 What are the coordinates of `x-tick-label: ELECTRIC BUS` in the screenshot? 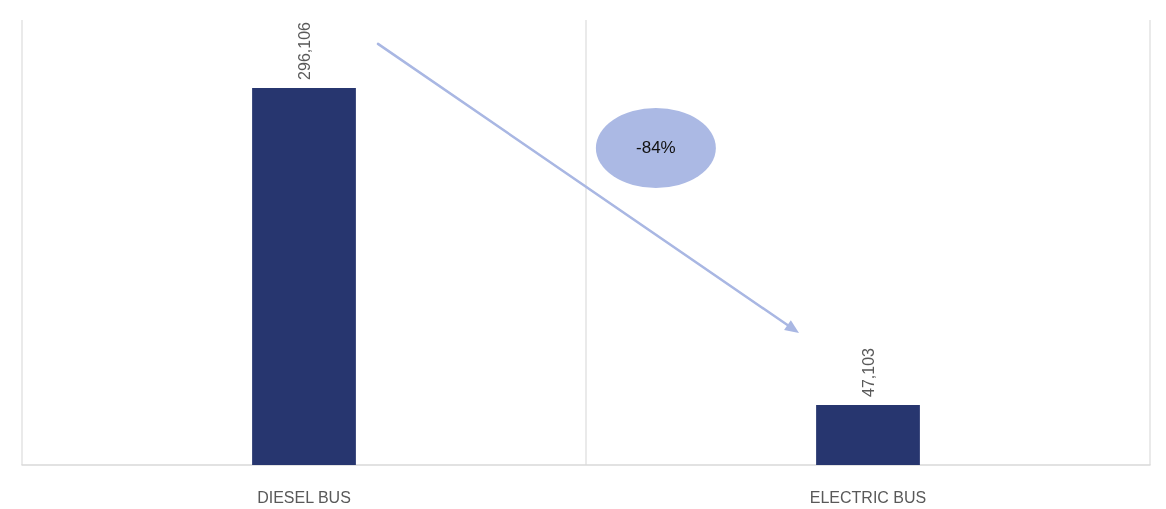 It's located at (868, 497).